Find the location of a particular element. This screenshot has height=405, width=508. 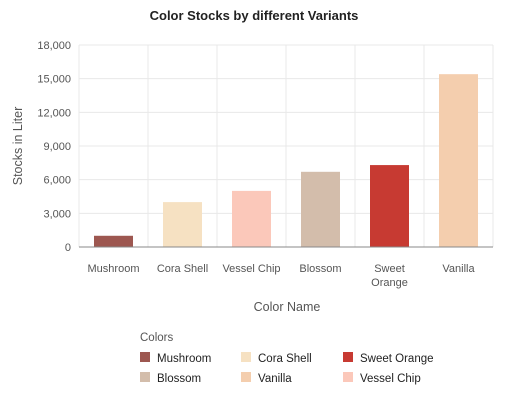

y-tick-label: 0 is located at coordinates (68, 248).